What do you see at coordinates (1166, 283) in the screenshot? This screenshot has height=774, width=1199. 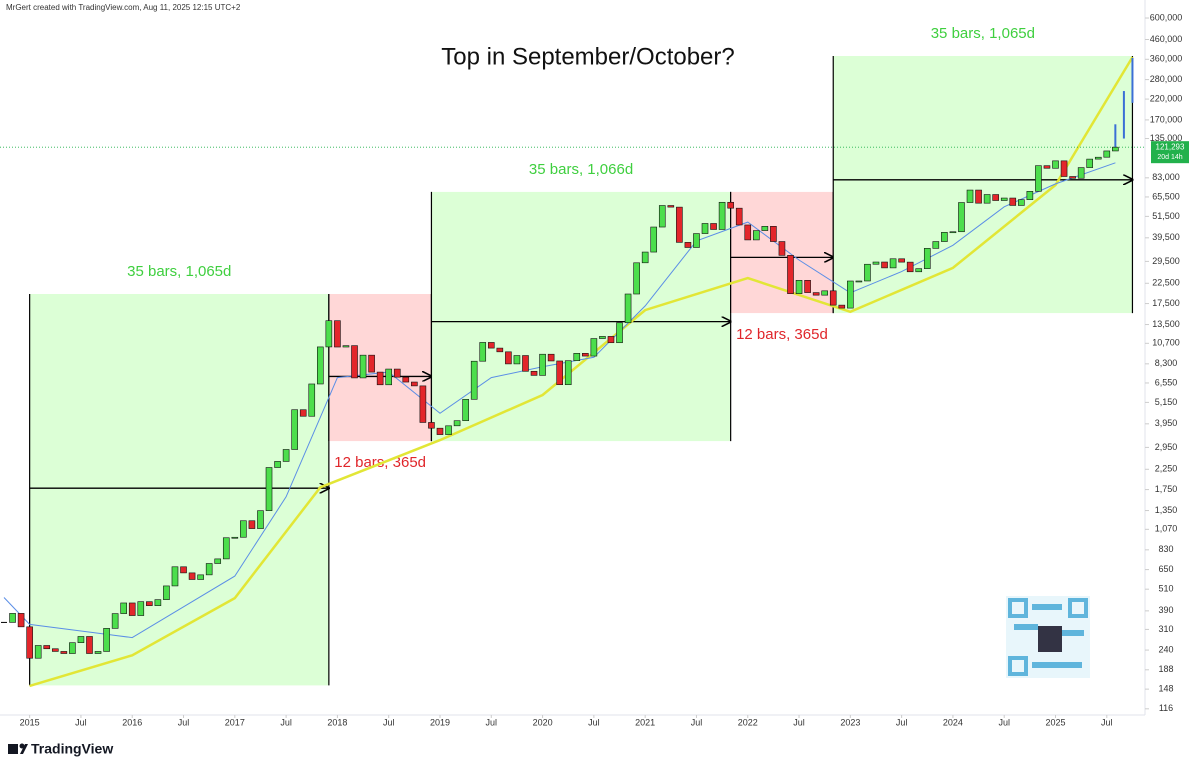 I see `y-tick-label: 22,500` at bounding box center [1166, 283].